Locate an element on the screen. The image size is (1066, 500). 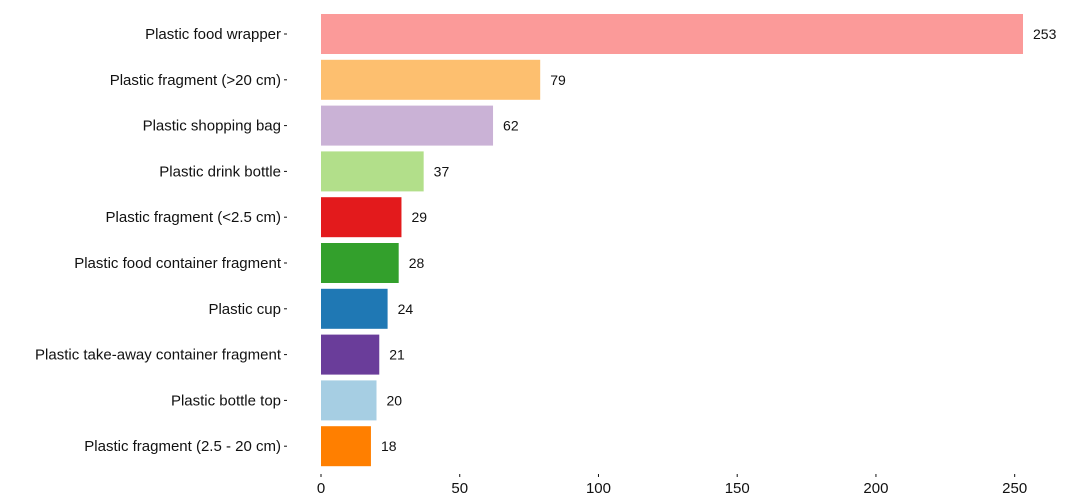
data-label: 62 is located at coordinates (511, 126).